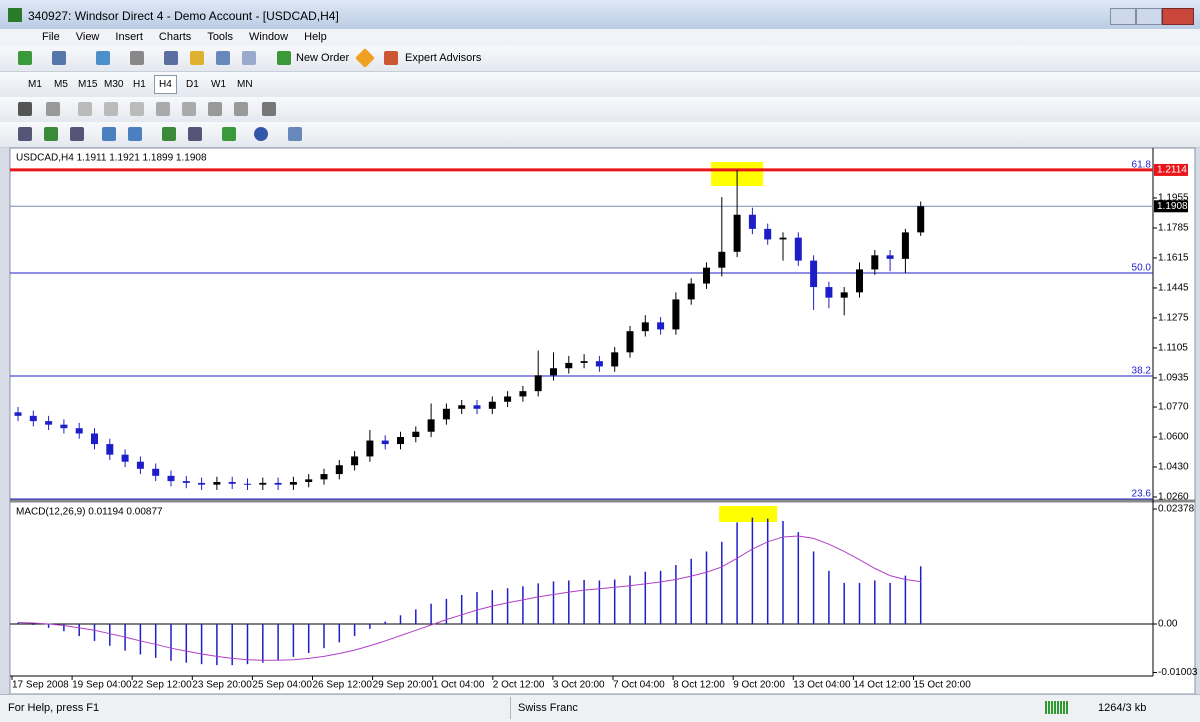 This screenshot has width=1200, height=722. Describe the element at coordinates (1057, 707) in the screenshot. I see `connection-indicator` at that location.